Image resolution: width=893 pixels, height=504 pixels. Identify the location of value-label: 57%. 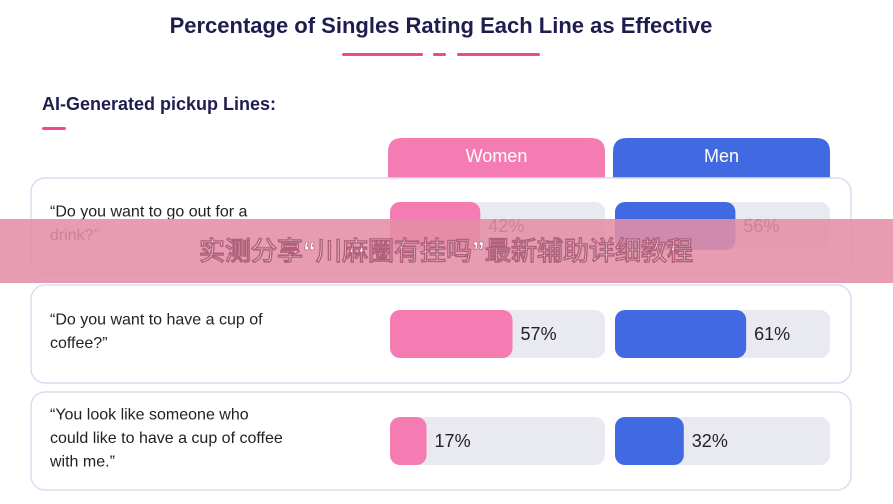
(539, 334).